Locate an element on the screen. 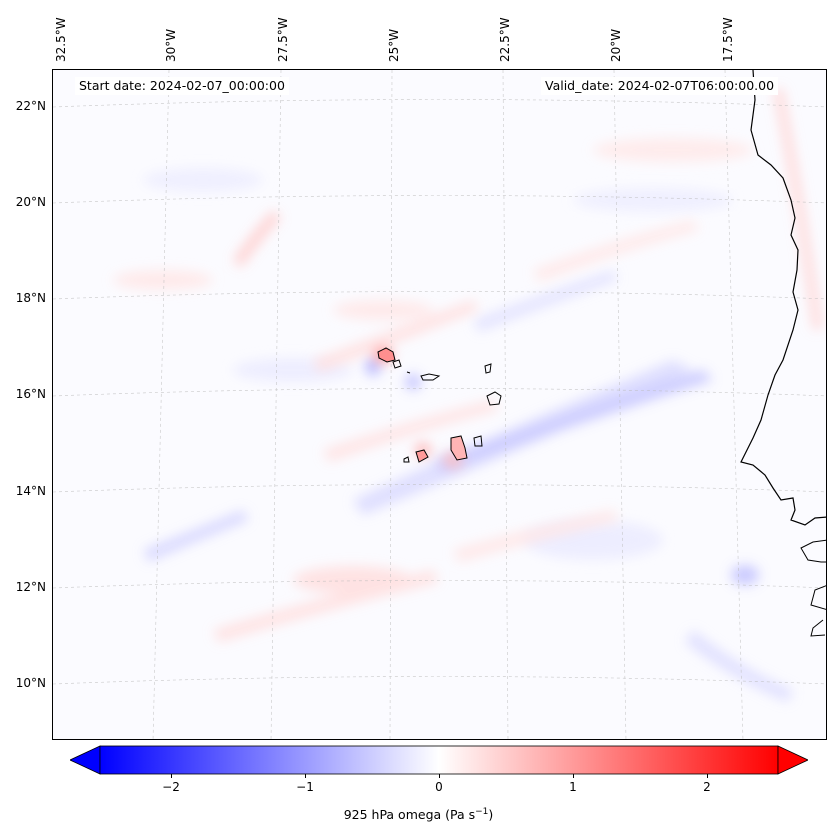 The image size is (837, 839). lat-label-22n: 22°N is located at coordinates (30, 106).